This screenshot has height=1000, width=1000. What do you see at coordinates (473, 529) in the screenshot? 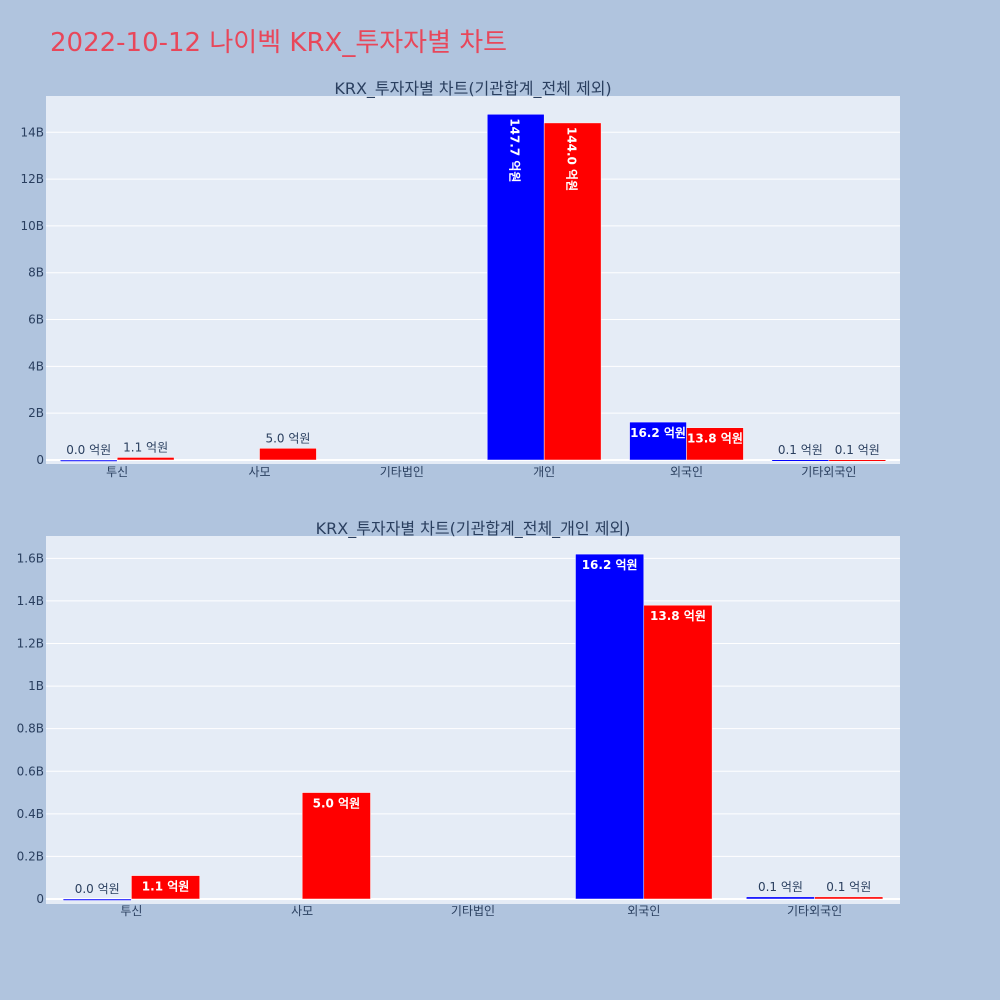
I see `chart-title: KRX_투자자별 차트(기관합계_전체_개인 제외)` at bounding box center [473, 529].